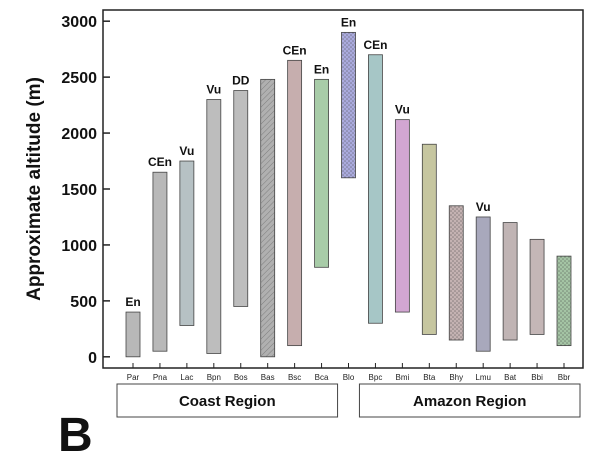 Image resolution: width=594 pixels, height=469 pixels. What do you see at coordinates (79, 22) in the screenshot?
I see `y-tick-label: 3000` at bounding box center [79, 22].